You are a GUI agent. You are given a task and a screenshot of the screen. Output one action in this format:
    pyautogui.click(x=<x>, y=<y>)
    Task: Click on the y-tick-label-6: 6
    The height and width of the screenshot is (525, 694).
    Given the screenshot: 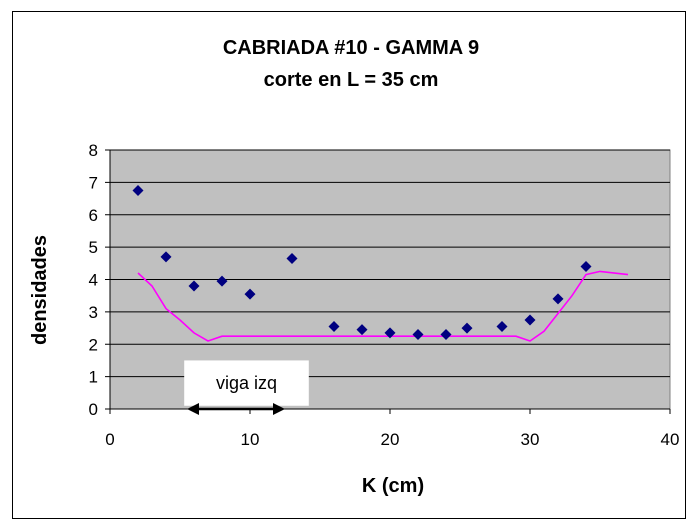 What is the action you would take?
    pyautogui.click(x=93, y=215)
    